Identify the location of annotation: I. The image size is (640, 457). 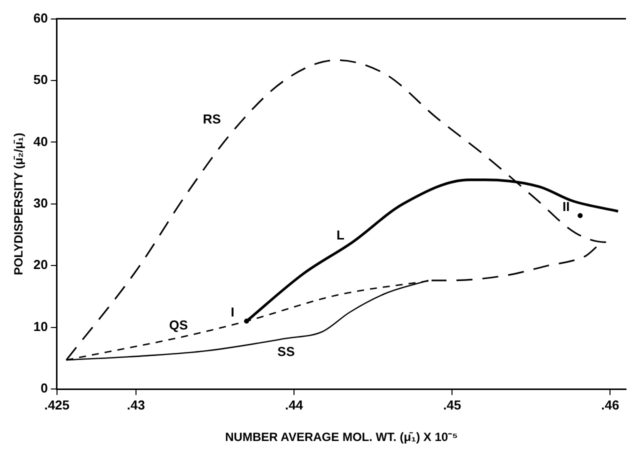
(232, 312).